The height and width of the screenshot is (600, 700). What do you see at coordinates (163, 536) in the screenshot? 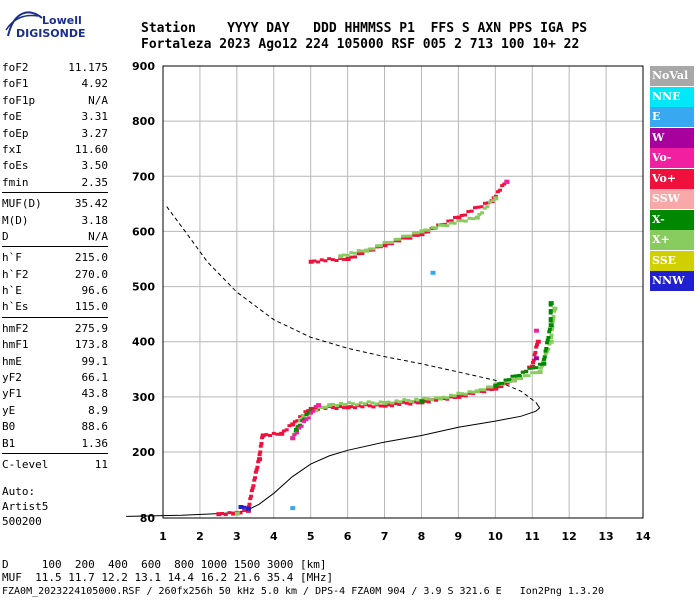
I see `x-tick-label: 1` at bounding box center [163, 536].